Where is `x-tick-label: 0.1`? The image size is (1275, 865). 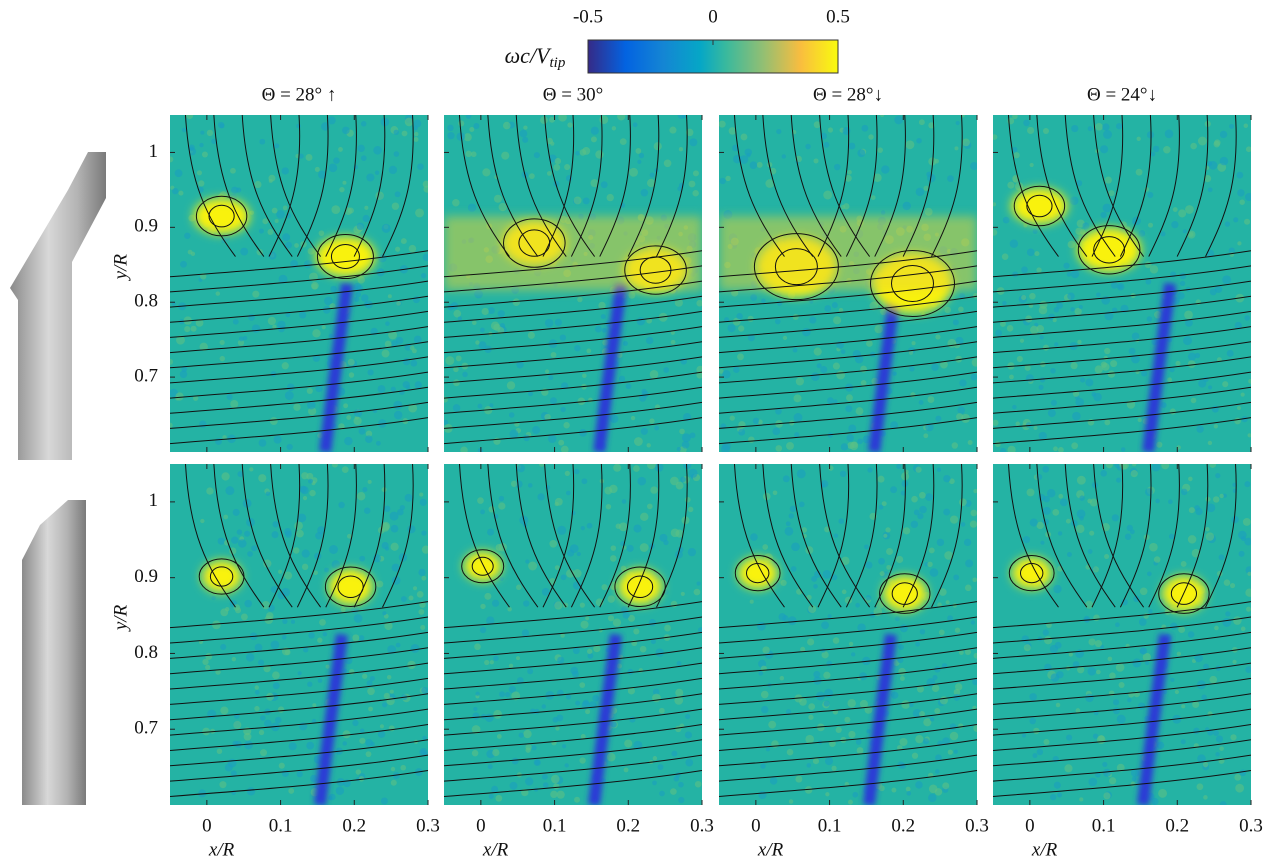
x-tick-label: 0.1 is located at coordinates (555, 825).